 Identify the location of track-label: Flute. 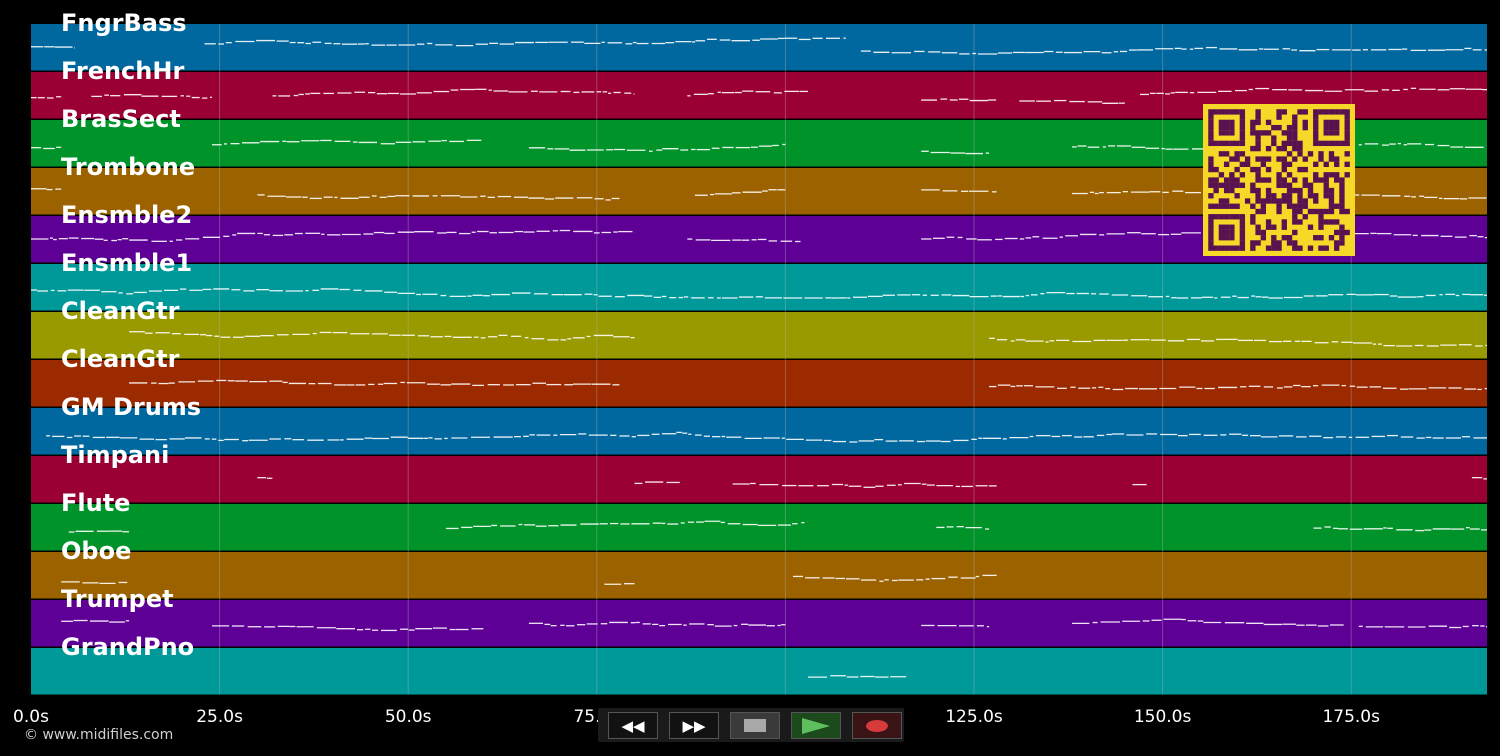
(95, 503).